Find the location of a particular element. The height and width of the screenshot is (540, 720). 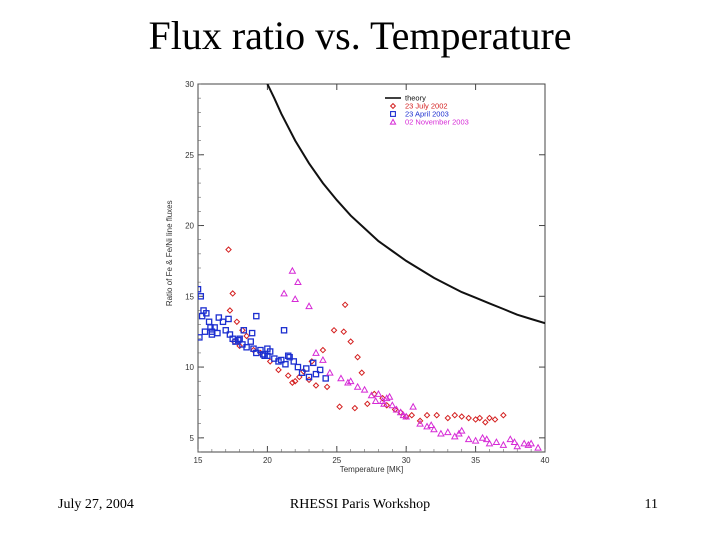

y-tick-label: 15 is located at coordinates (189, 296).